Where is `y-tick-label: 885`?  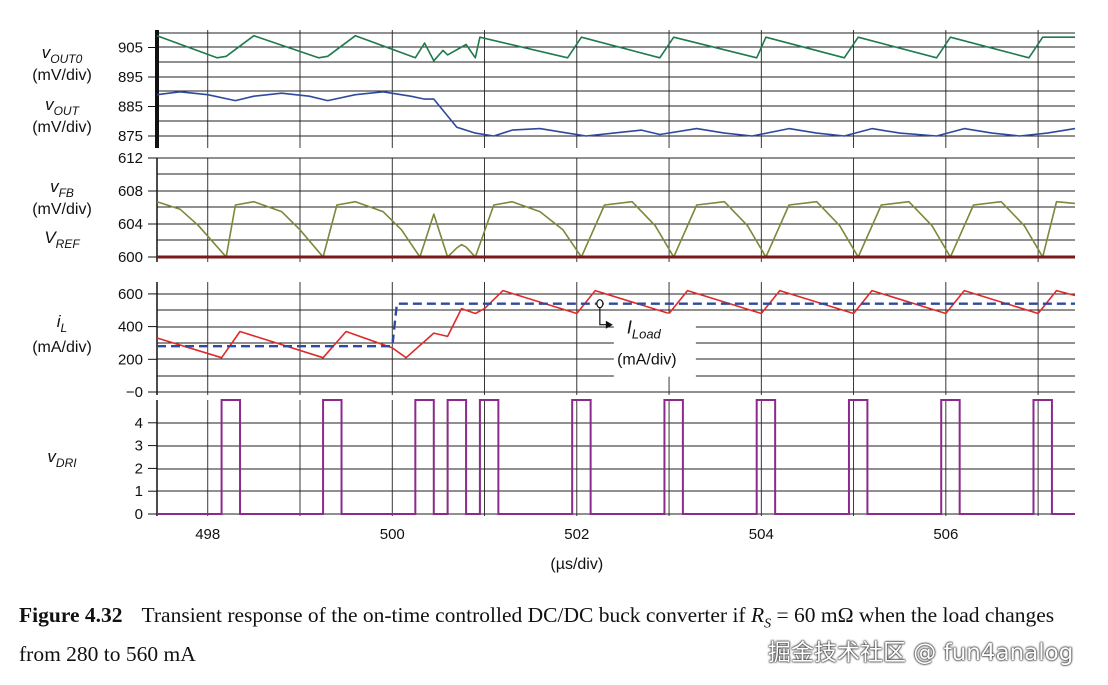
y-tick-label: 885 is located at coordinates (130, 107).